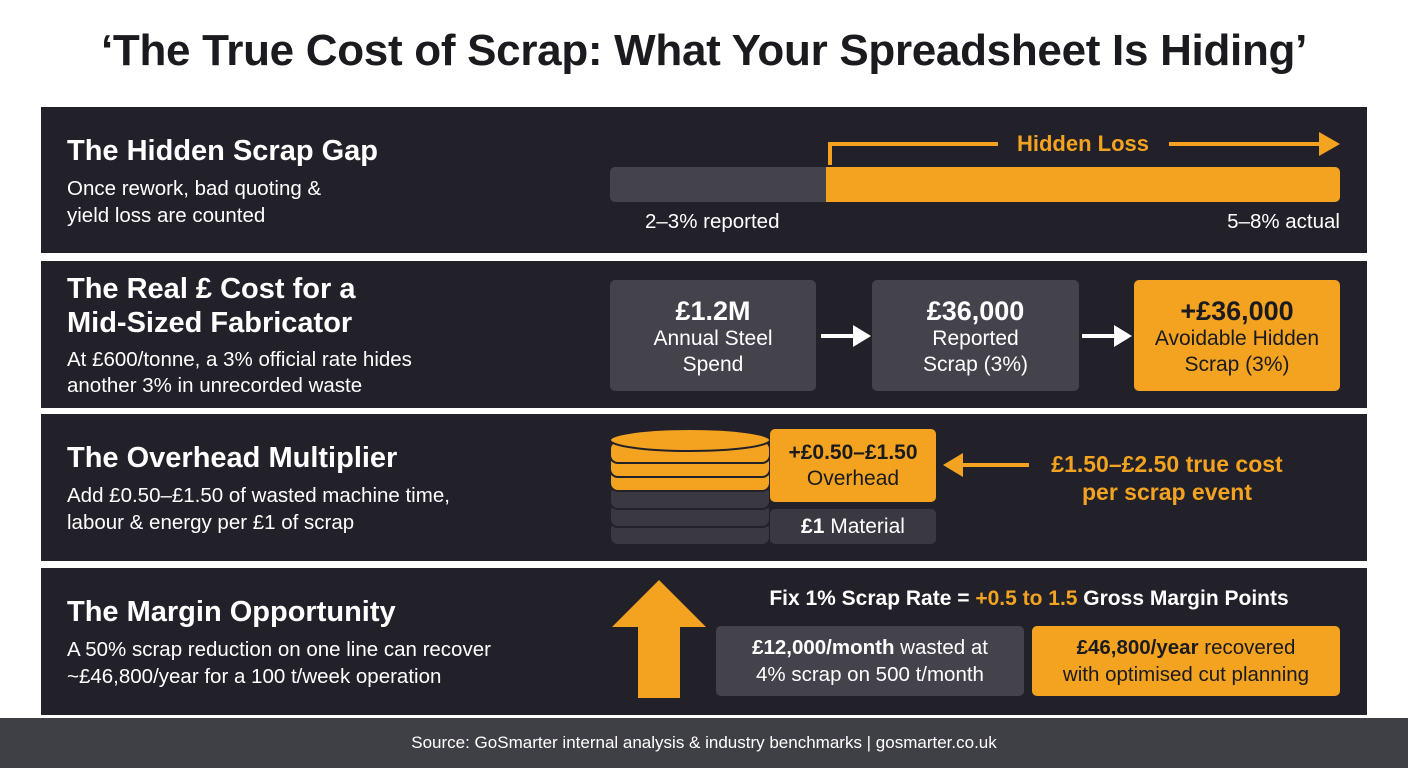 This screenshot has height=768, width=1408. What do you see at coordinates (1167, 478) in the screenshot?
I see `true-cost-callout: £1.50–£2.50 true cost per scrap event` at bounding box center [1167, 478].